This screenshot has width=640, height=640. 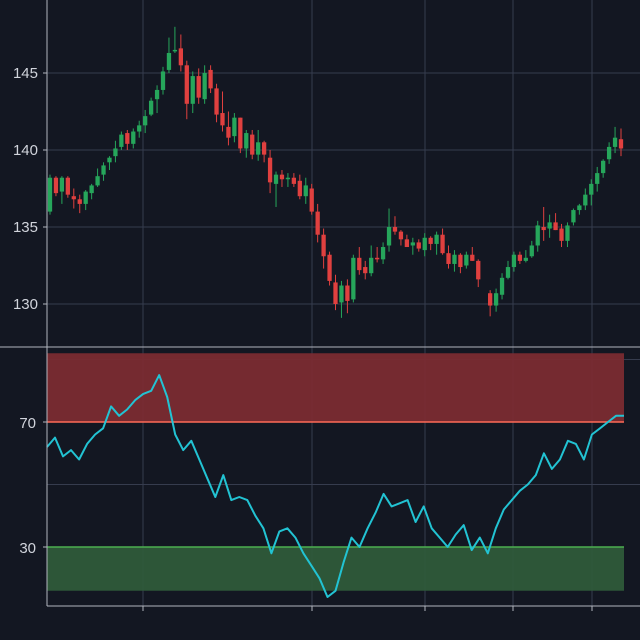 I want to click on price-tick-label: 135, so click(x=25, y=227).